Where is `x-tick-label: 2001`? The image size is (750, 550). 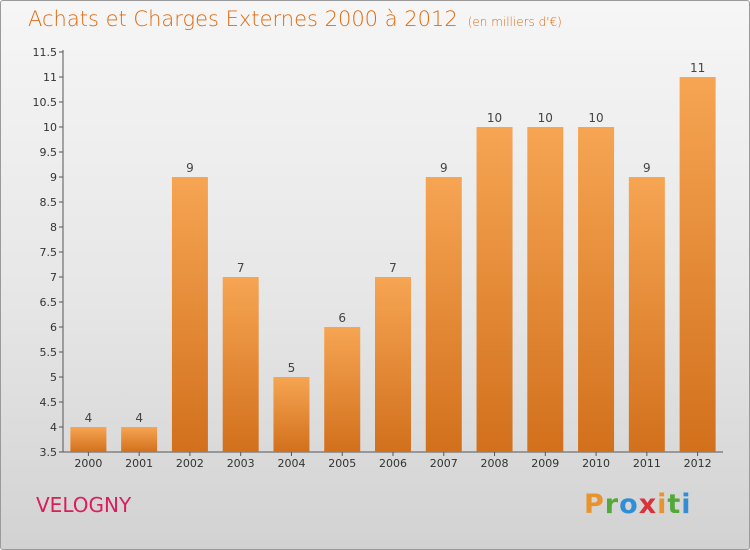 x-tick-label: 2001 is located at coordinates (139, 463).